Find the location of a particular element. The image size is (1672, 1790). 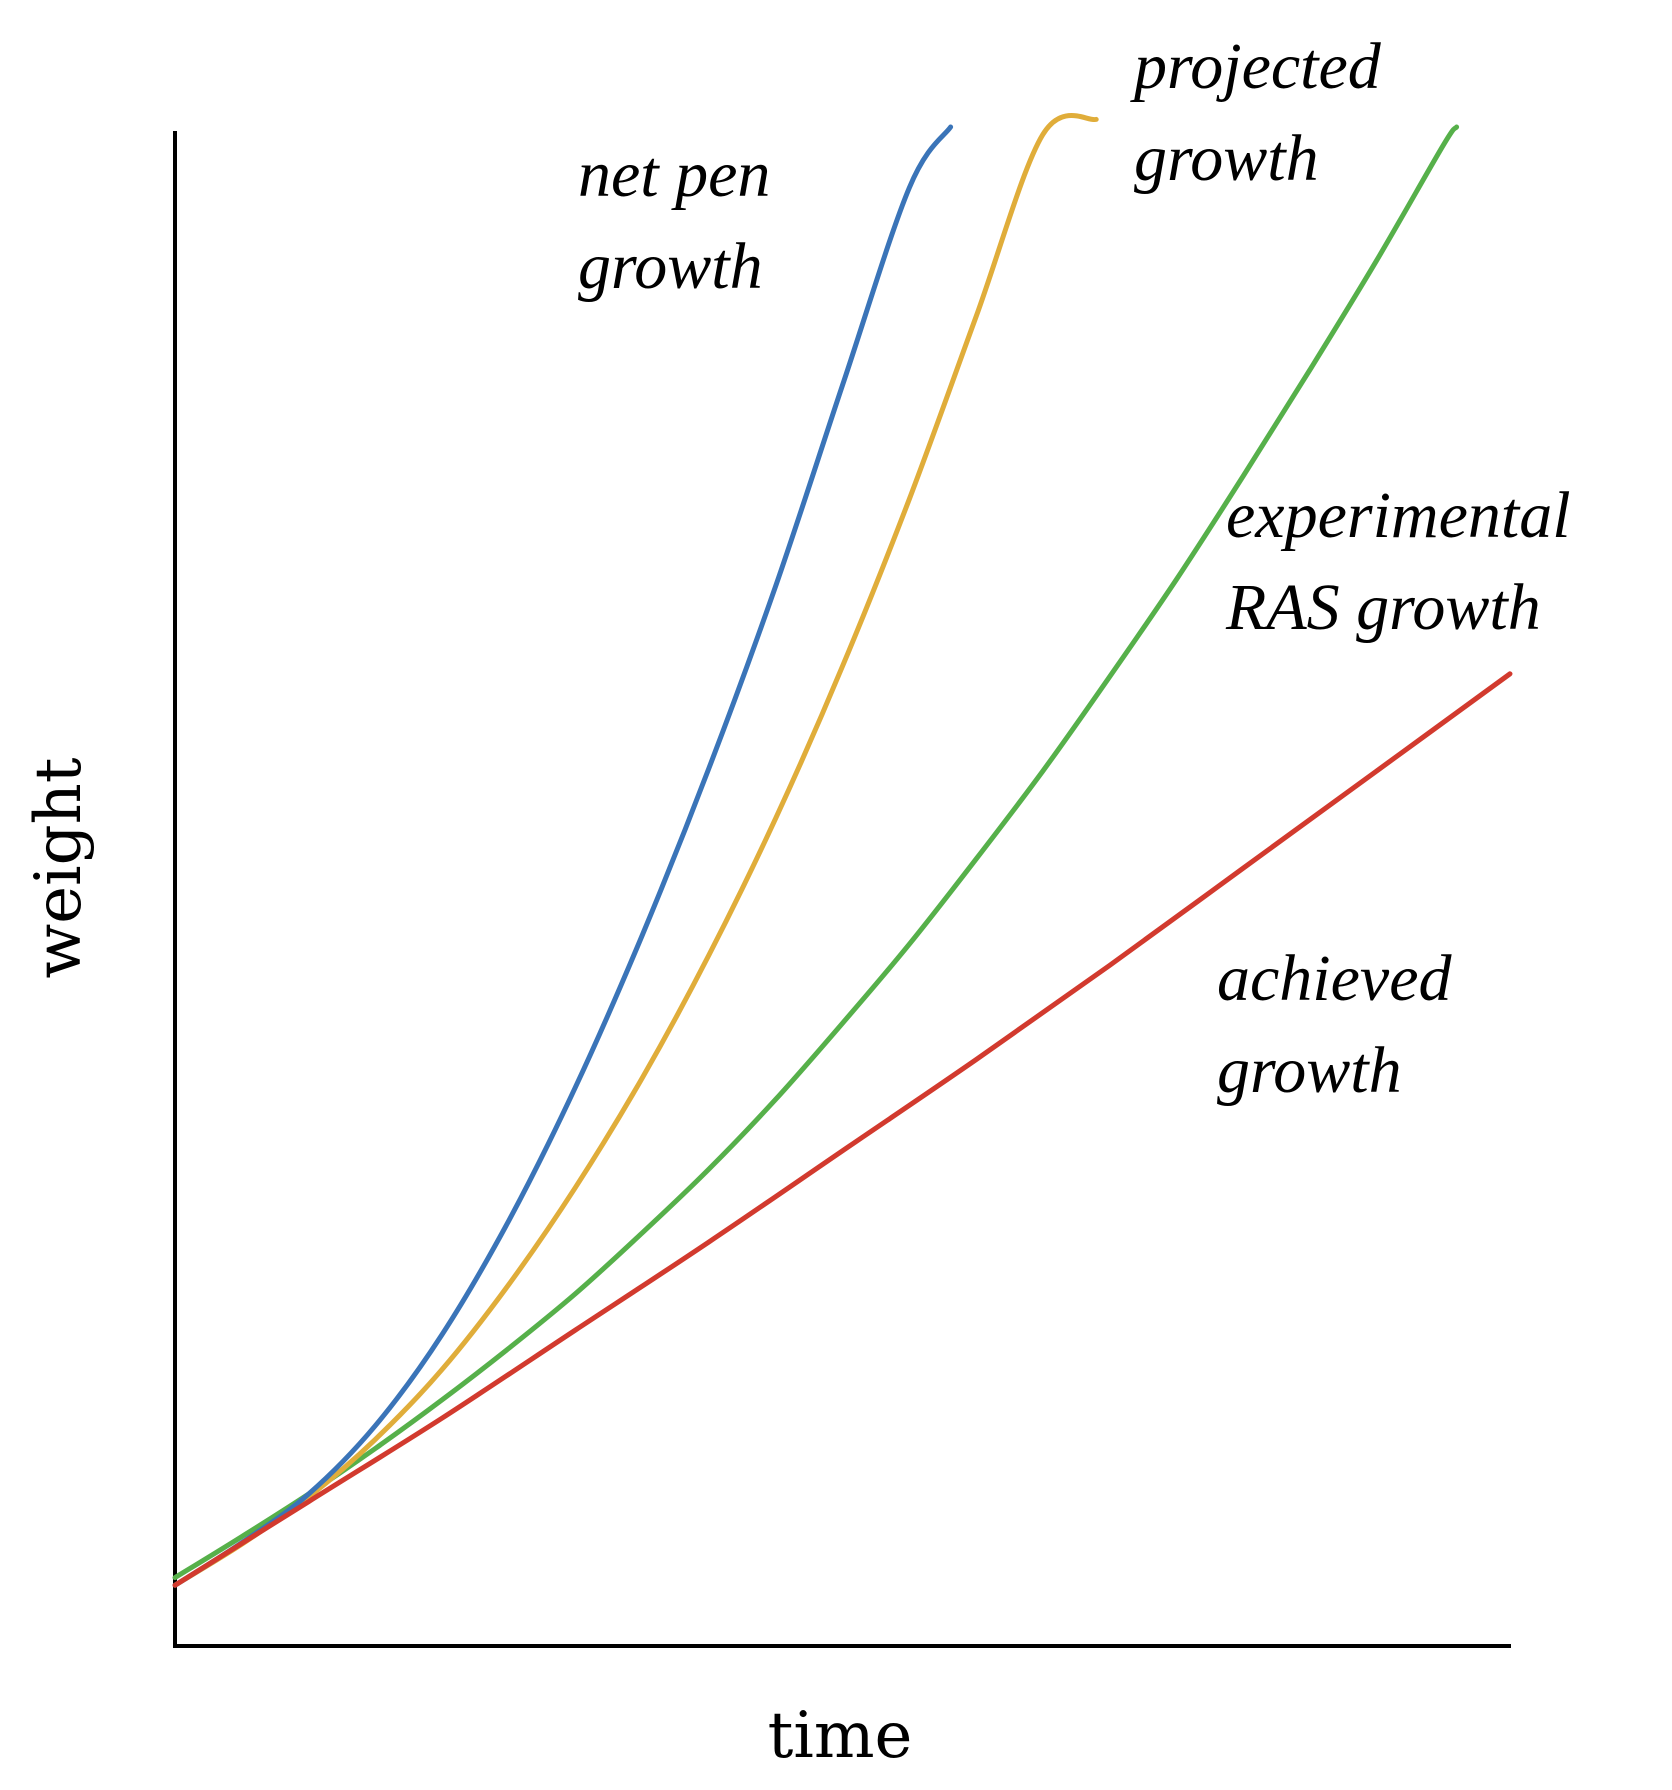

label-projected-growth-line-2: growth is located at coordinates (1226, 158).